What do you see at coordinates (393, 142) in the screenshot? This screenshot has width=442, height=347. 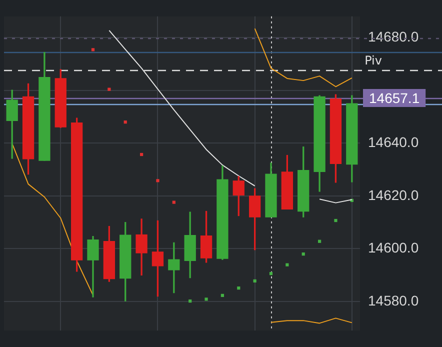 I see `y-tick-label: 14640.0` at bounding box center [393, 142].